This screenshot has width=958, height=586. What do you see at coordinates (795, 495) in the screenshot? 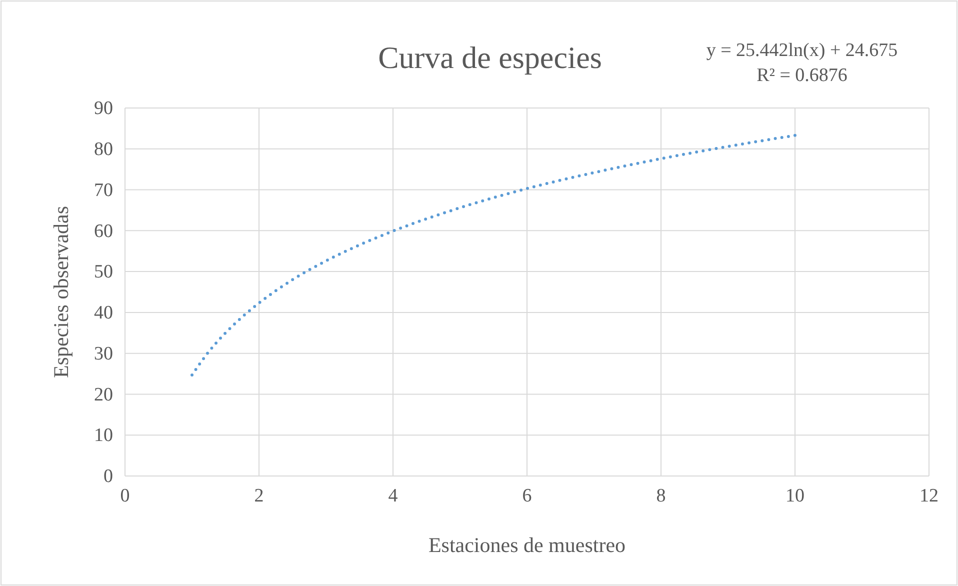
I see `x-tick-label: 10` at bounding box center [795, 495].